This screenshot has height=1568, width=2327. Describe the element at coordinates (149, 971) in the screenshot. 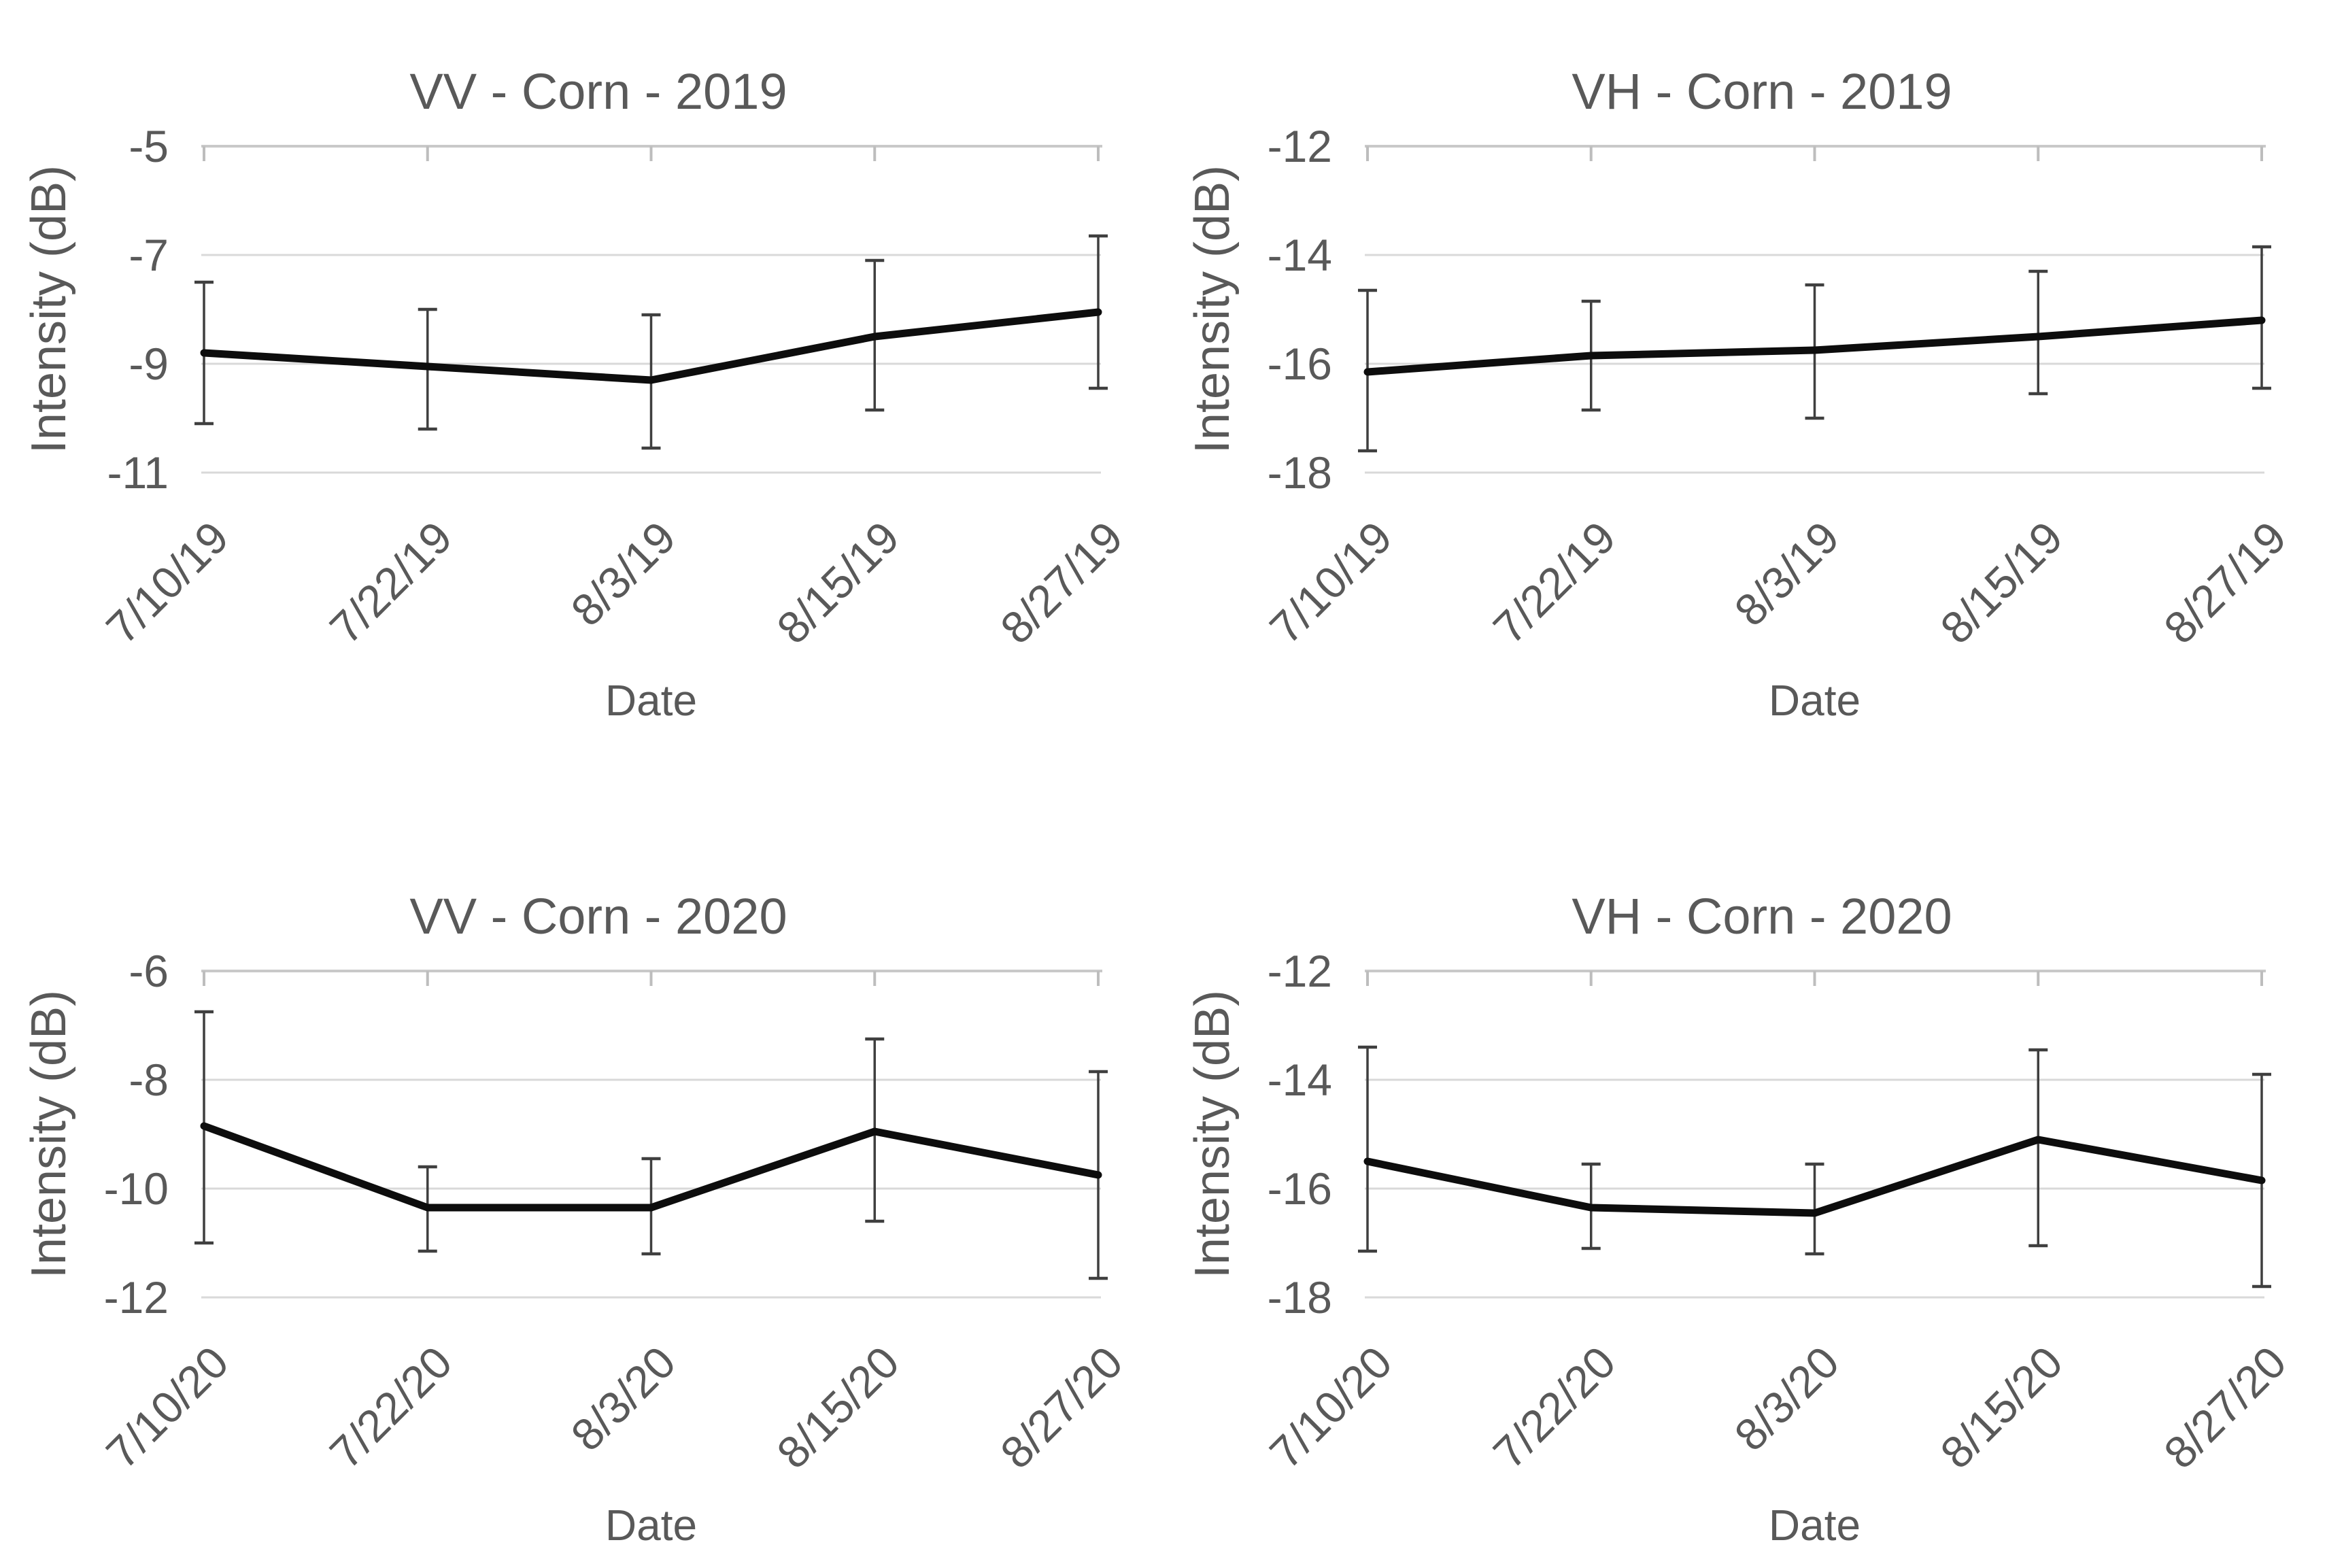

I see `y-tick-label: -6` at that location.